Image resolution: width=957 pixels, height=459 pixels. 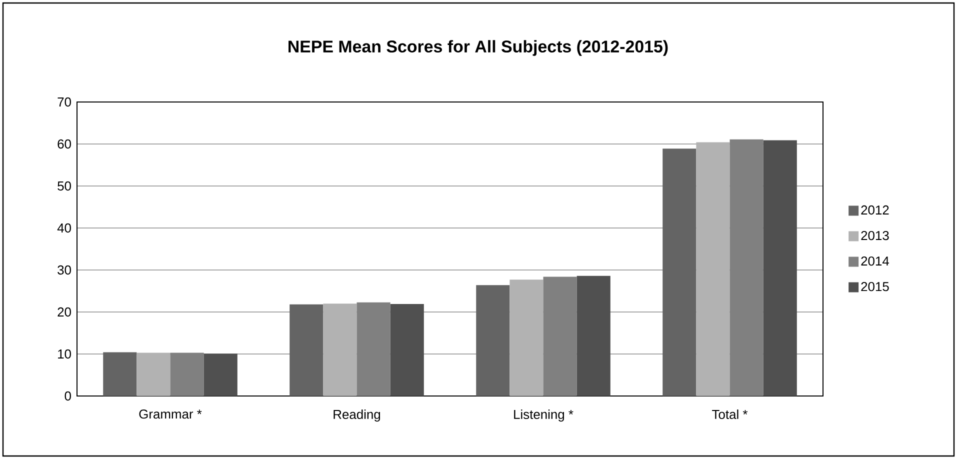 What do you see at coordinates (64, 354) in the screenshot?
I see `y-tick-label: 10` at bounding box center [64, 354].